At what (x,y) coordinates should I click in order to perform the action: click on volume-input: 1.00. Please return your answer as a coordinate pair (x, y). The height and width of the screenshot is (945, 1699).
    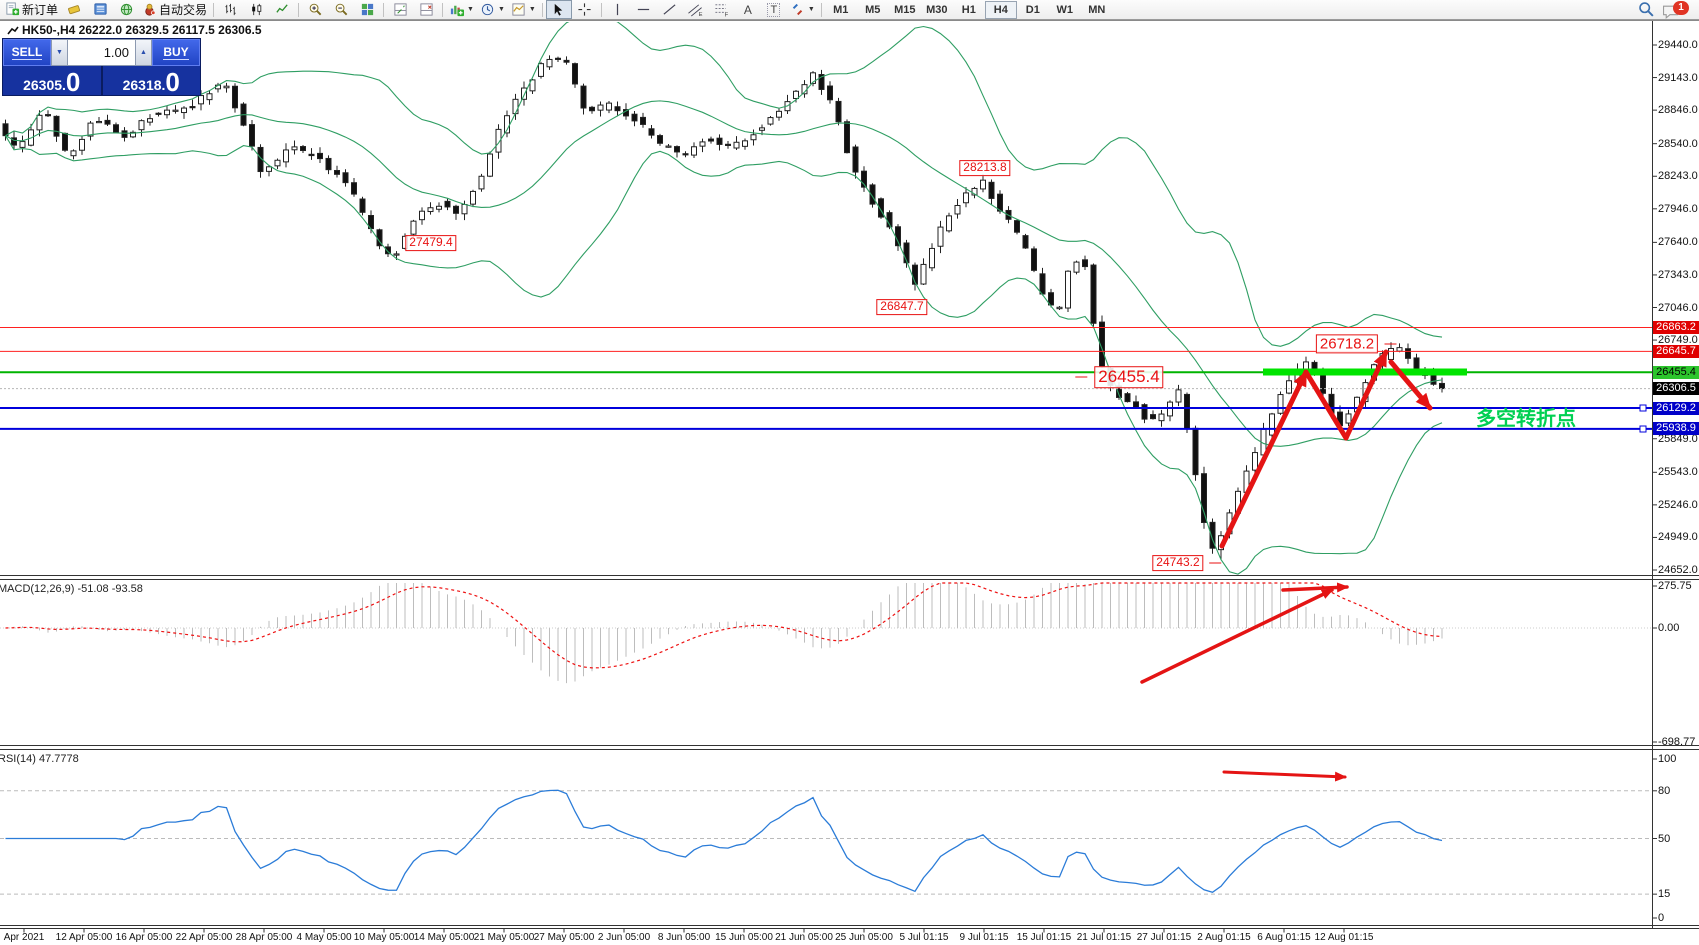
    Looking at the image, I should click on (101, 52).